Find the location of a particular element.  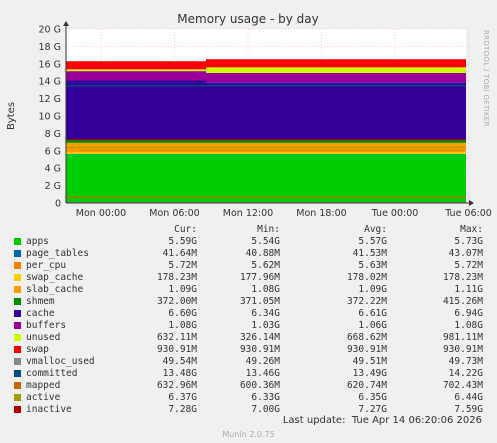

legend-min-value: 6.34G is located at coordinates (265, 313).